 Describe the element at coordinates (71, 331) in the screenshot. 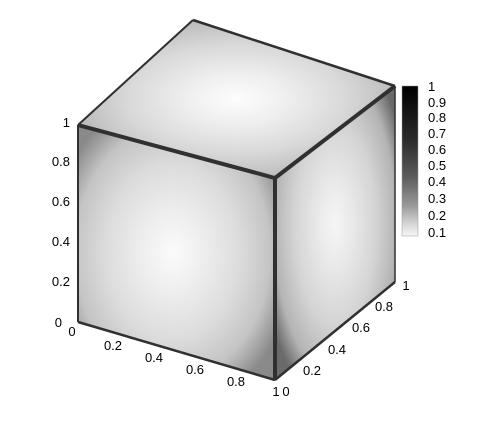

I see `x-tick-label: 0` at that location.